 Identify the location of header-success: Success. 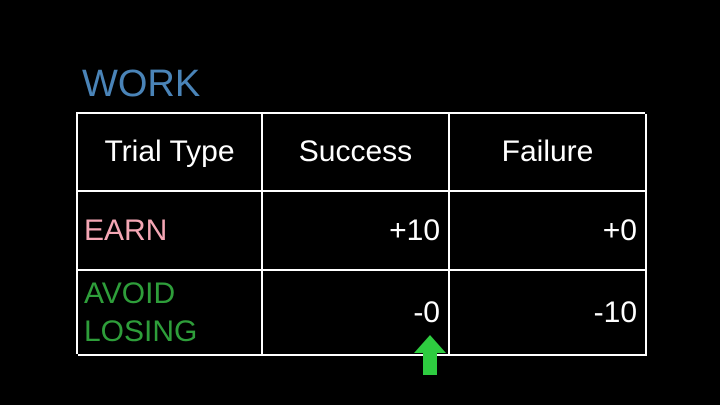
(356, 153).